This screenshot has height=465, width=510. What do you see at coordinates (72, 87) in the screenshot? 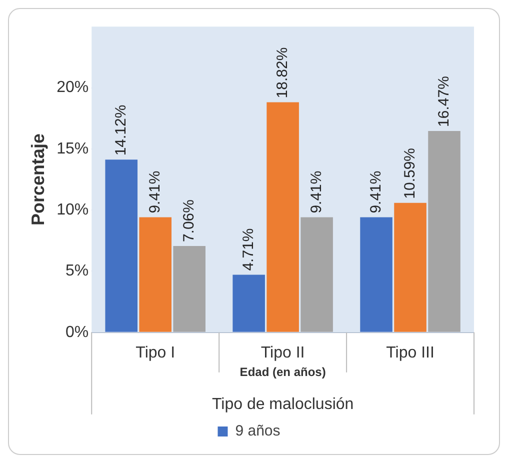
I see `y-tick-label: 20%` at bounding box center [72, 87].